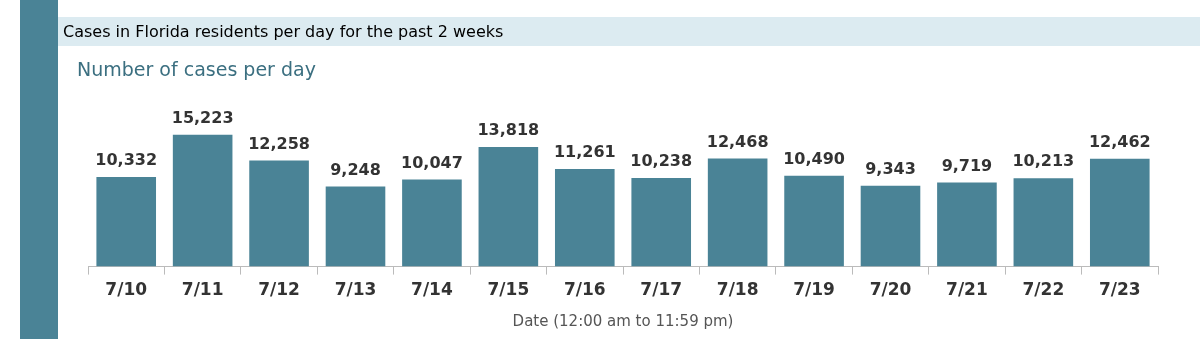 The width and height of the screenshot is (1200, 339). I want to click on chart-title: Cases in Florida residents per day for the past 2 weeks, so click(629, 31).